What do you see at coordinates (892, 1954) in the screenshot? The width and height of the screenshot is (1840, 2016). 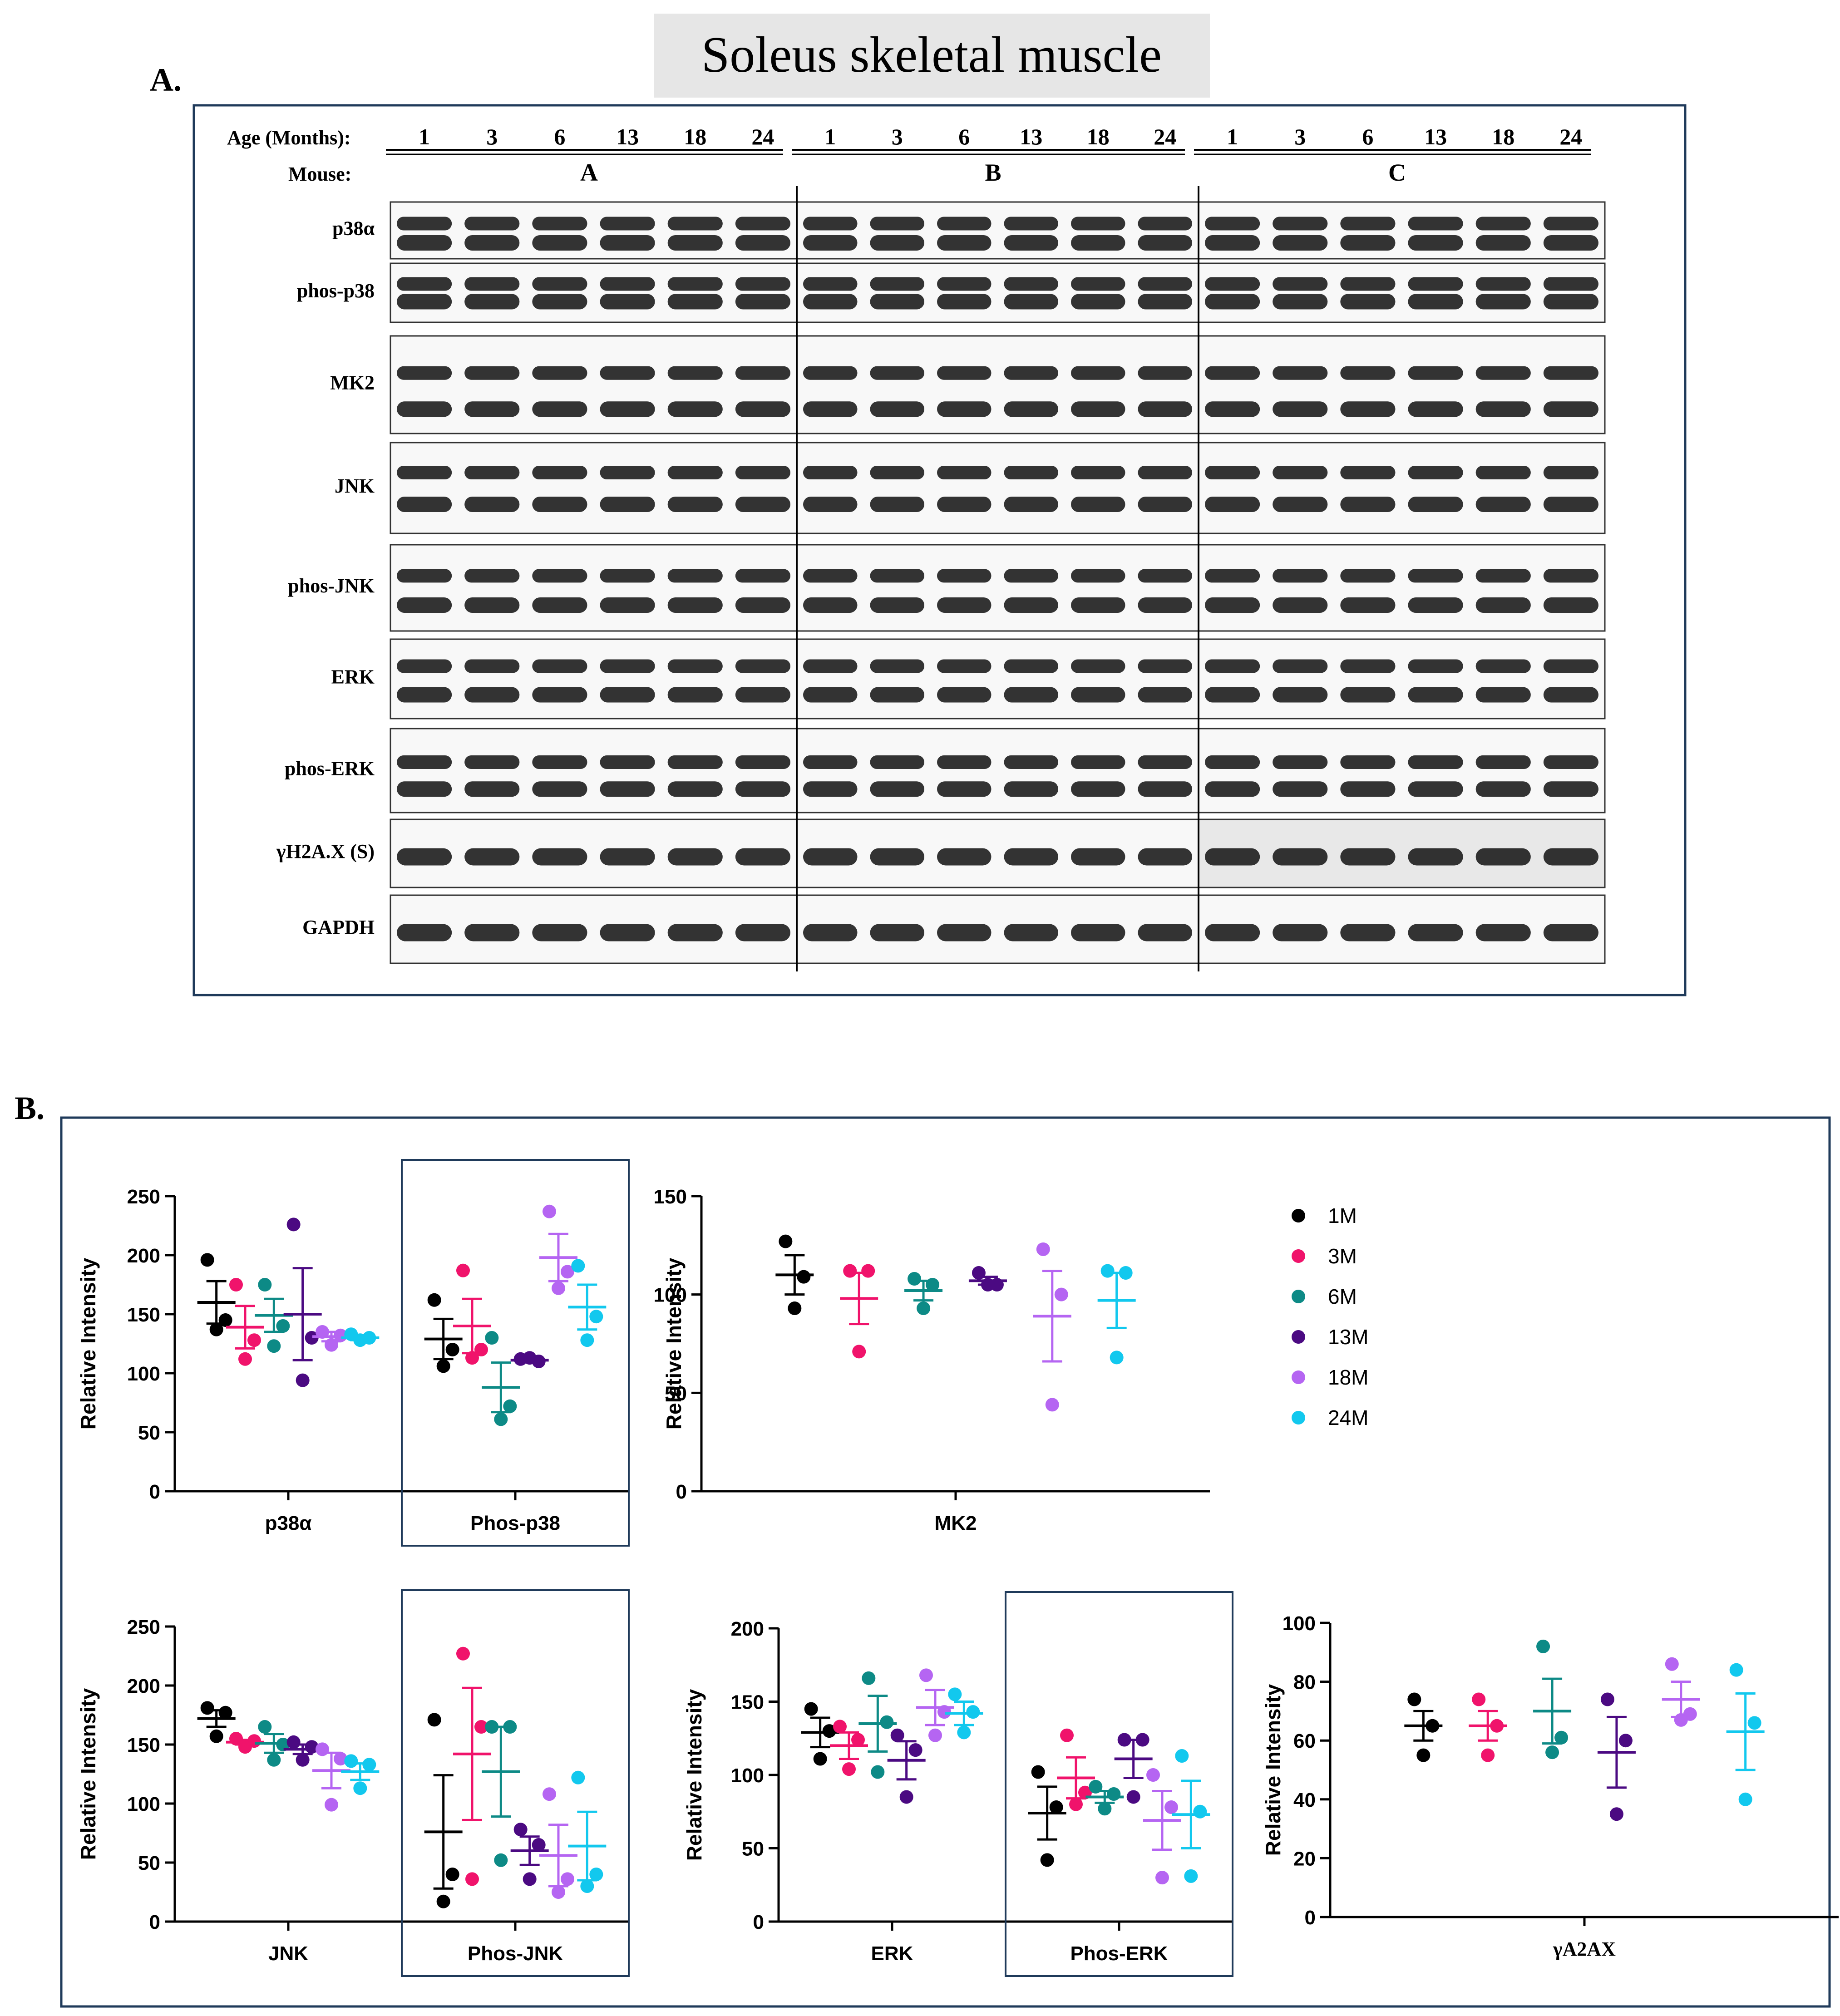 I see `x-group-label: ERK` at bounding box center [892, 1954].